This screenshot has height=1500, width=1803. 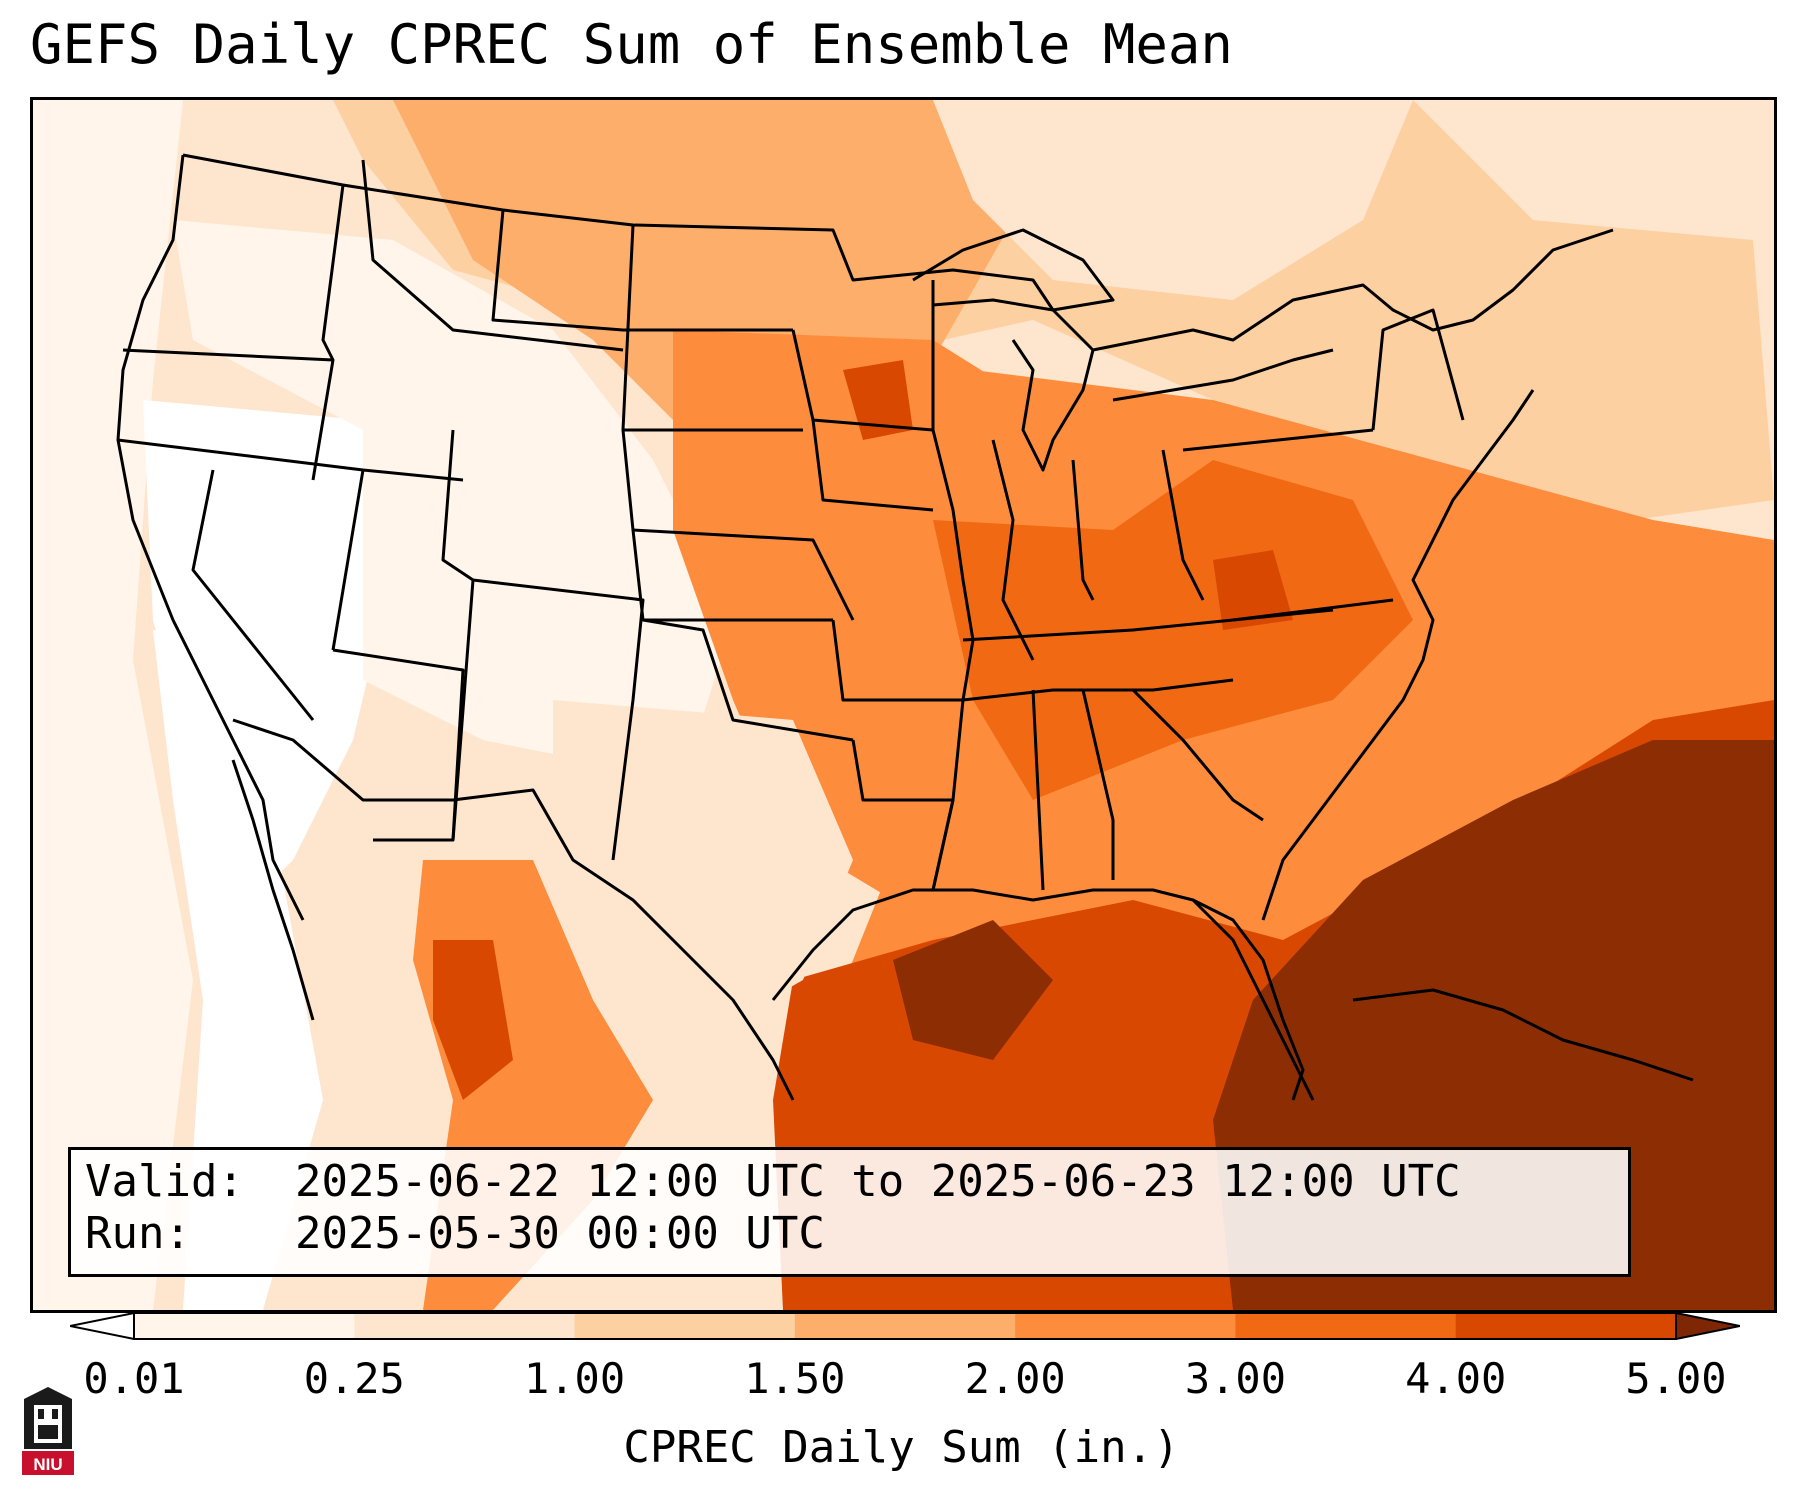 What do you see at coordinates (473, 1020) in the screenshot?
I see `sierra-madre-dark-area` at bounding box center [473, 1020].